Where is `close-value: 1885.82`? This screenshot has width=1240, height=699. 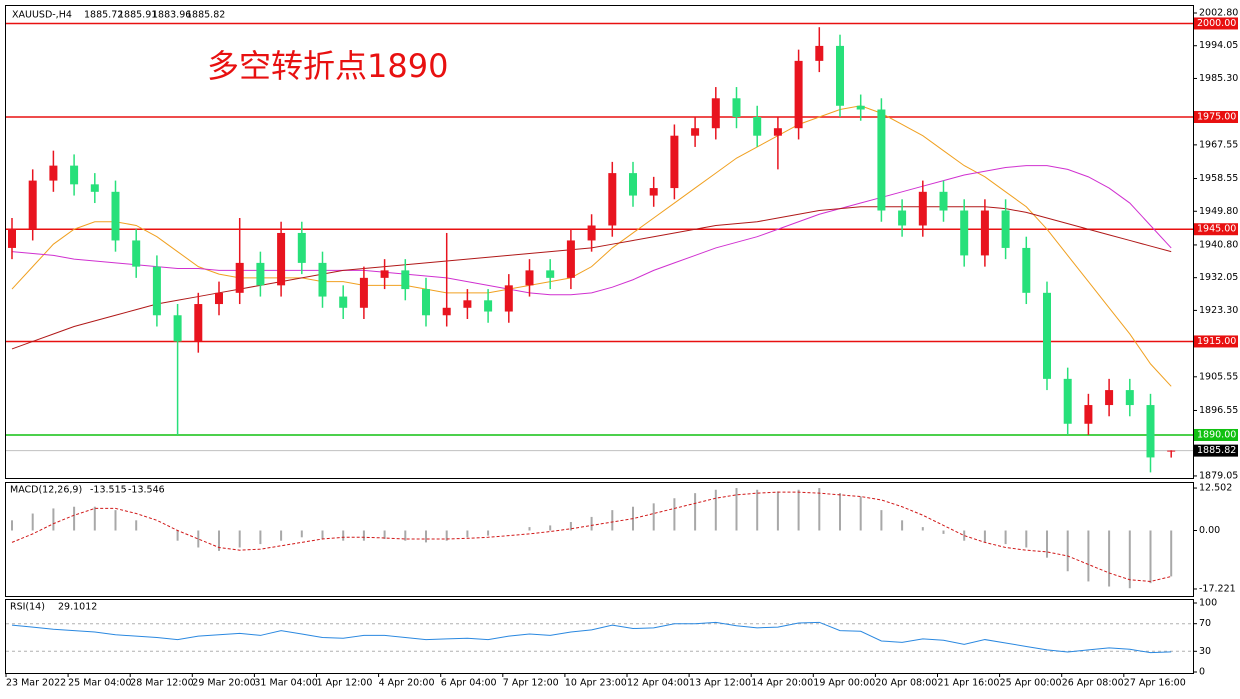
close-value: 1885.82 is located at coordinates (205, 15).